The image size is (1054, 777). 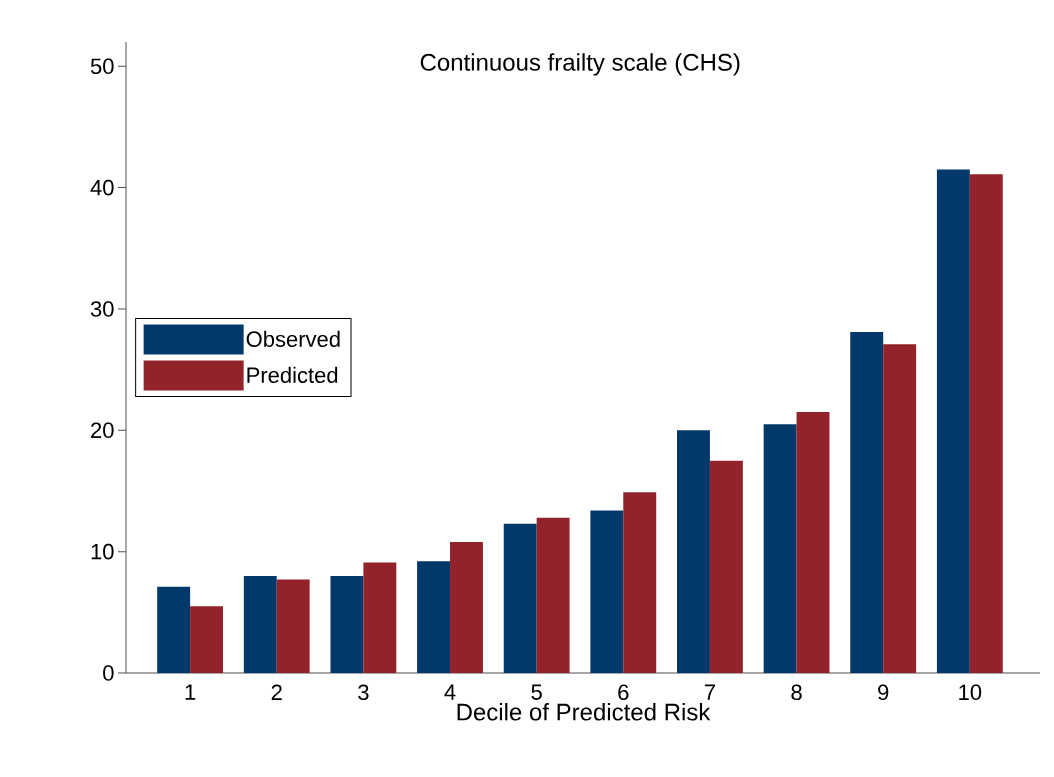 I want to click on x-tick-label: 1, so click(x=190, y=692).